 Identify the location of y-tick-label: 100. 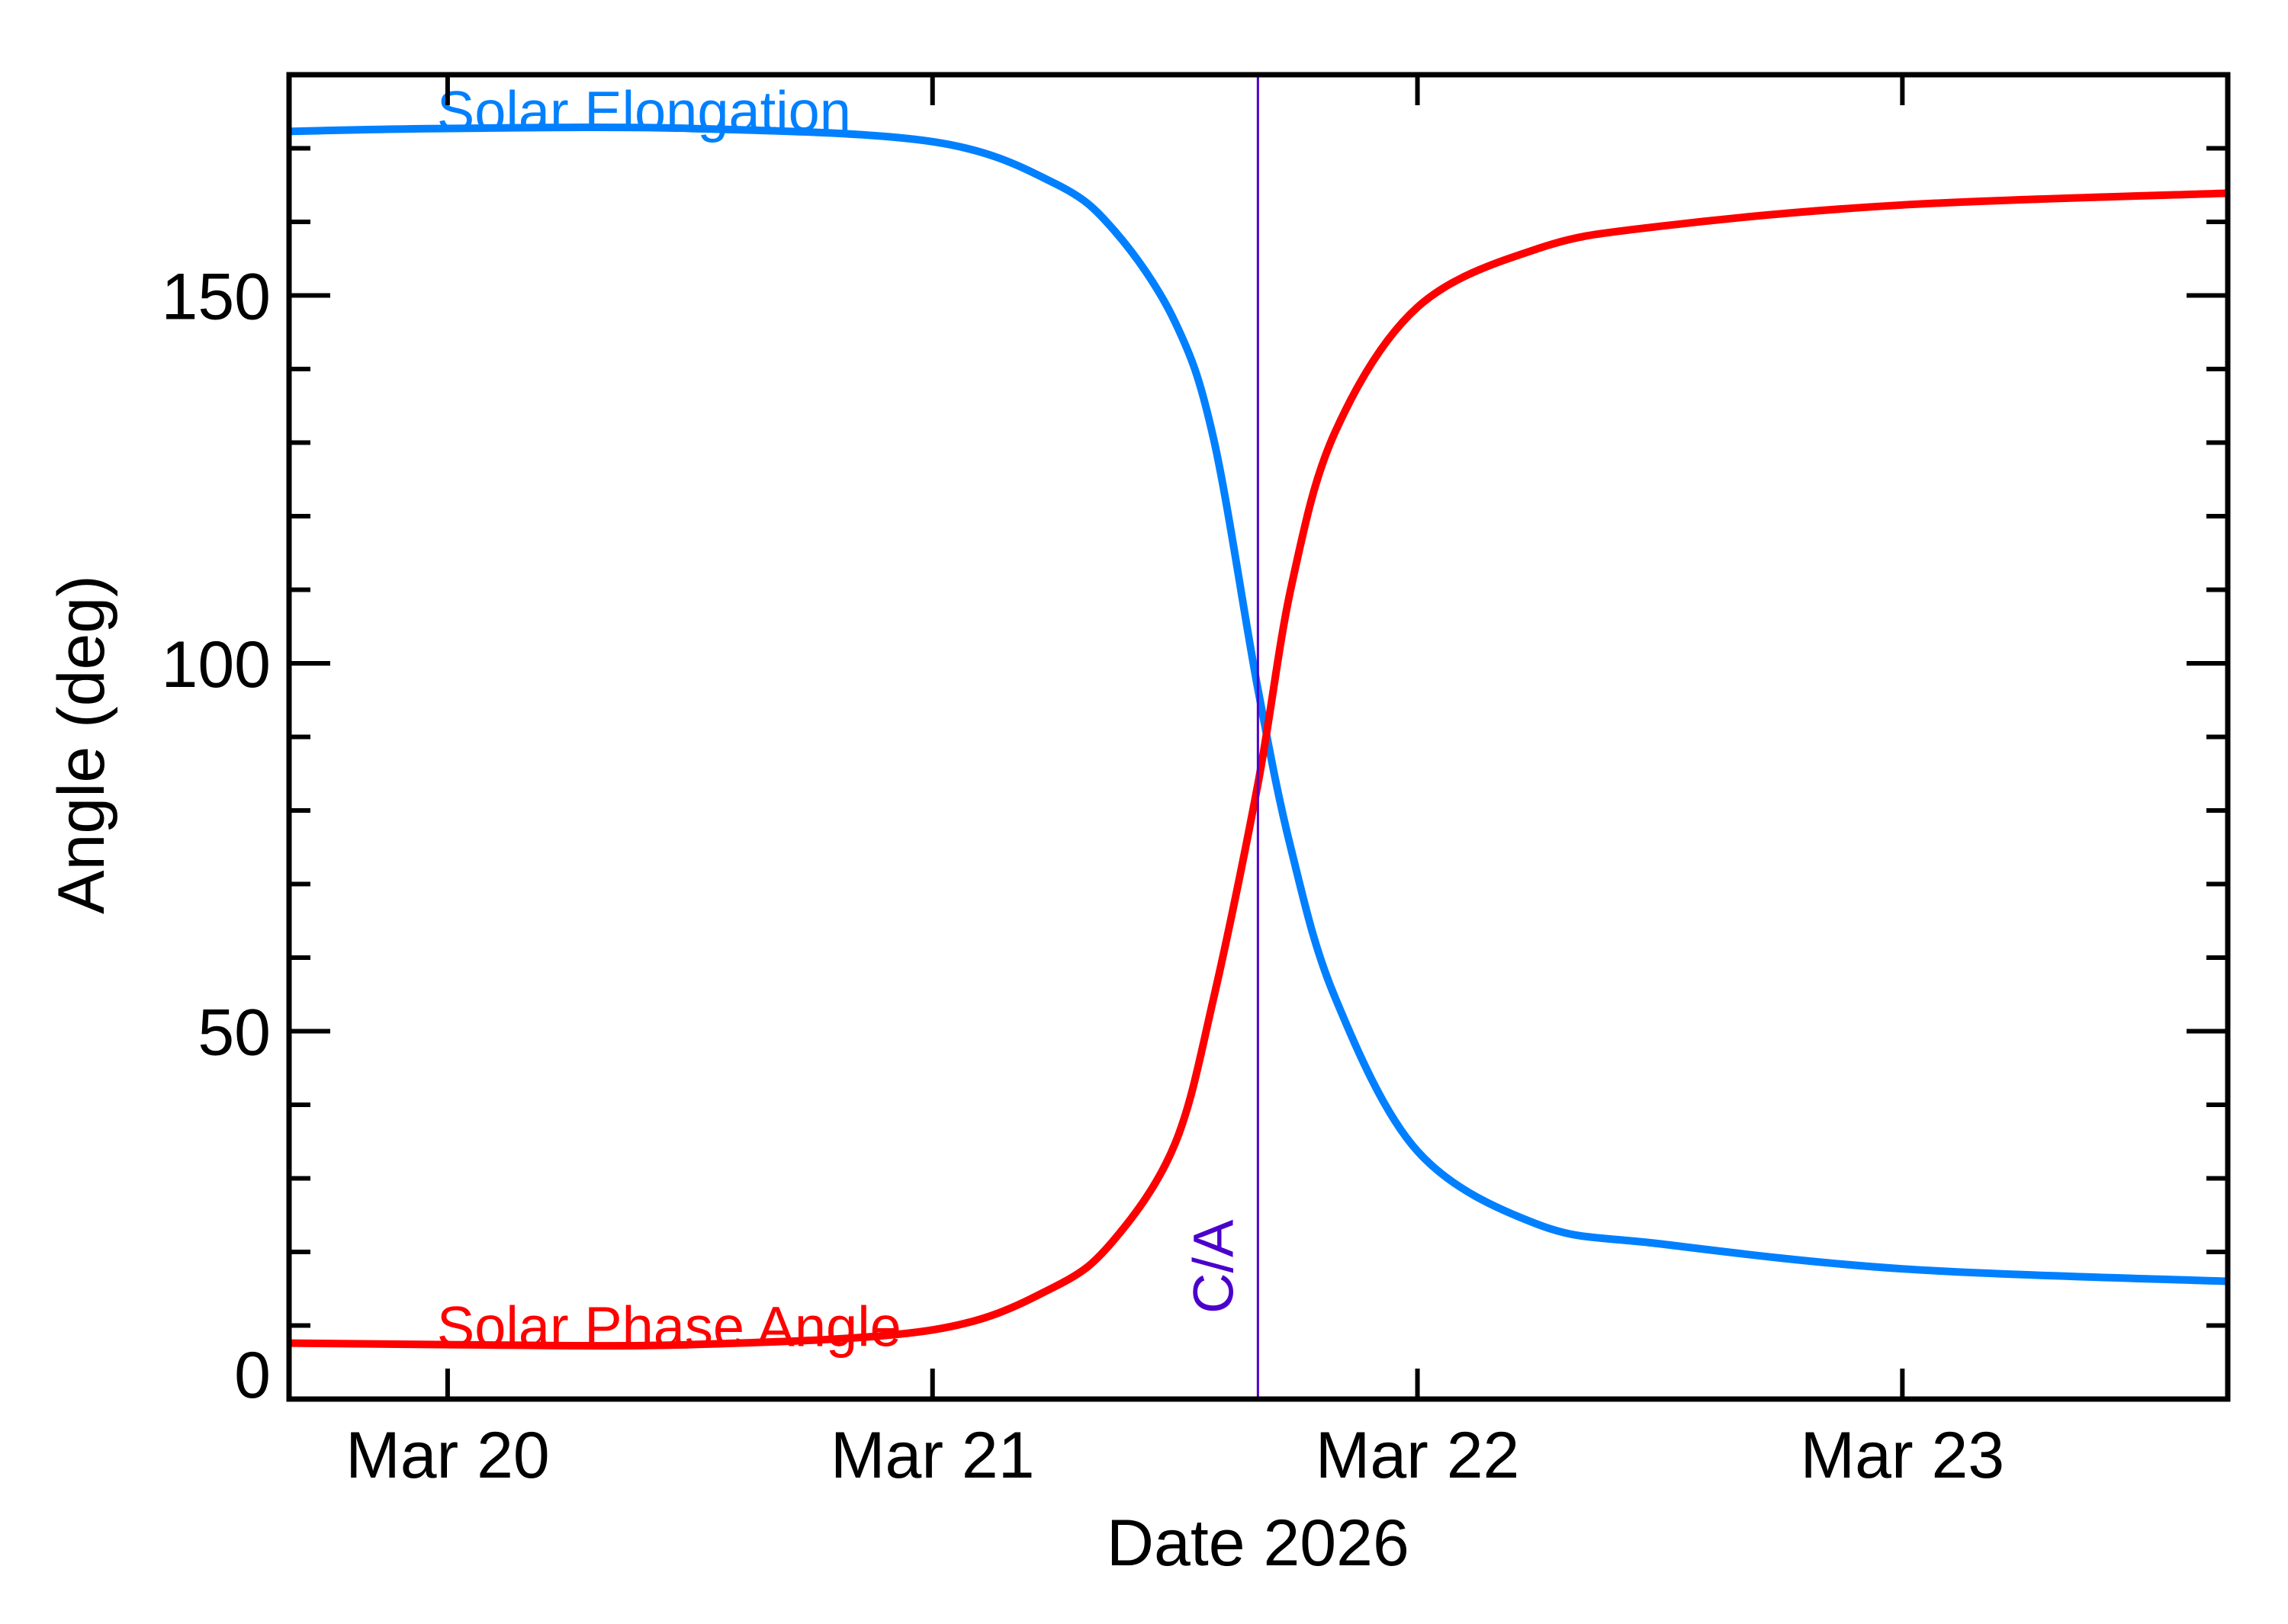
(217, 664).